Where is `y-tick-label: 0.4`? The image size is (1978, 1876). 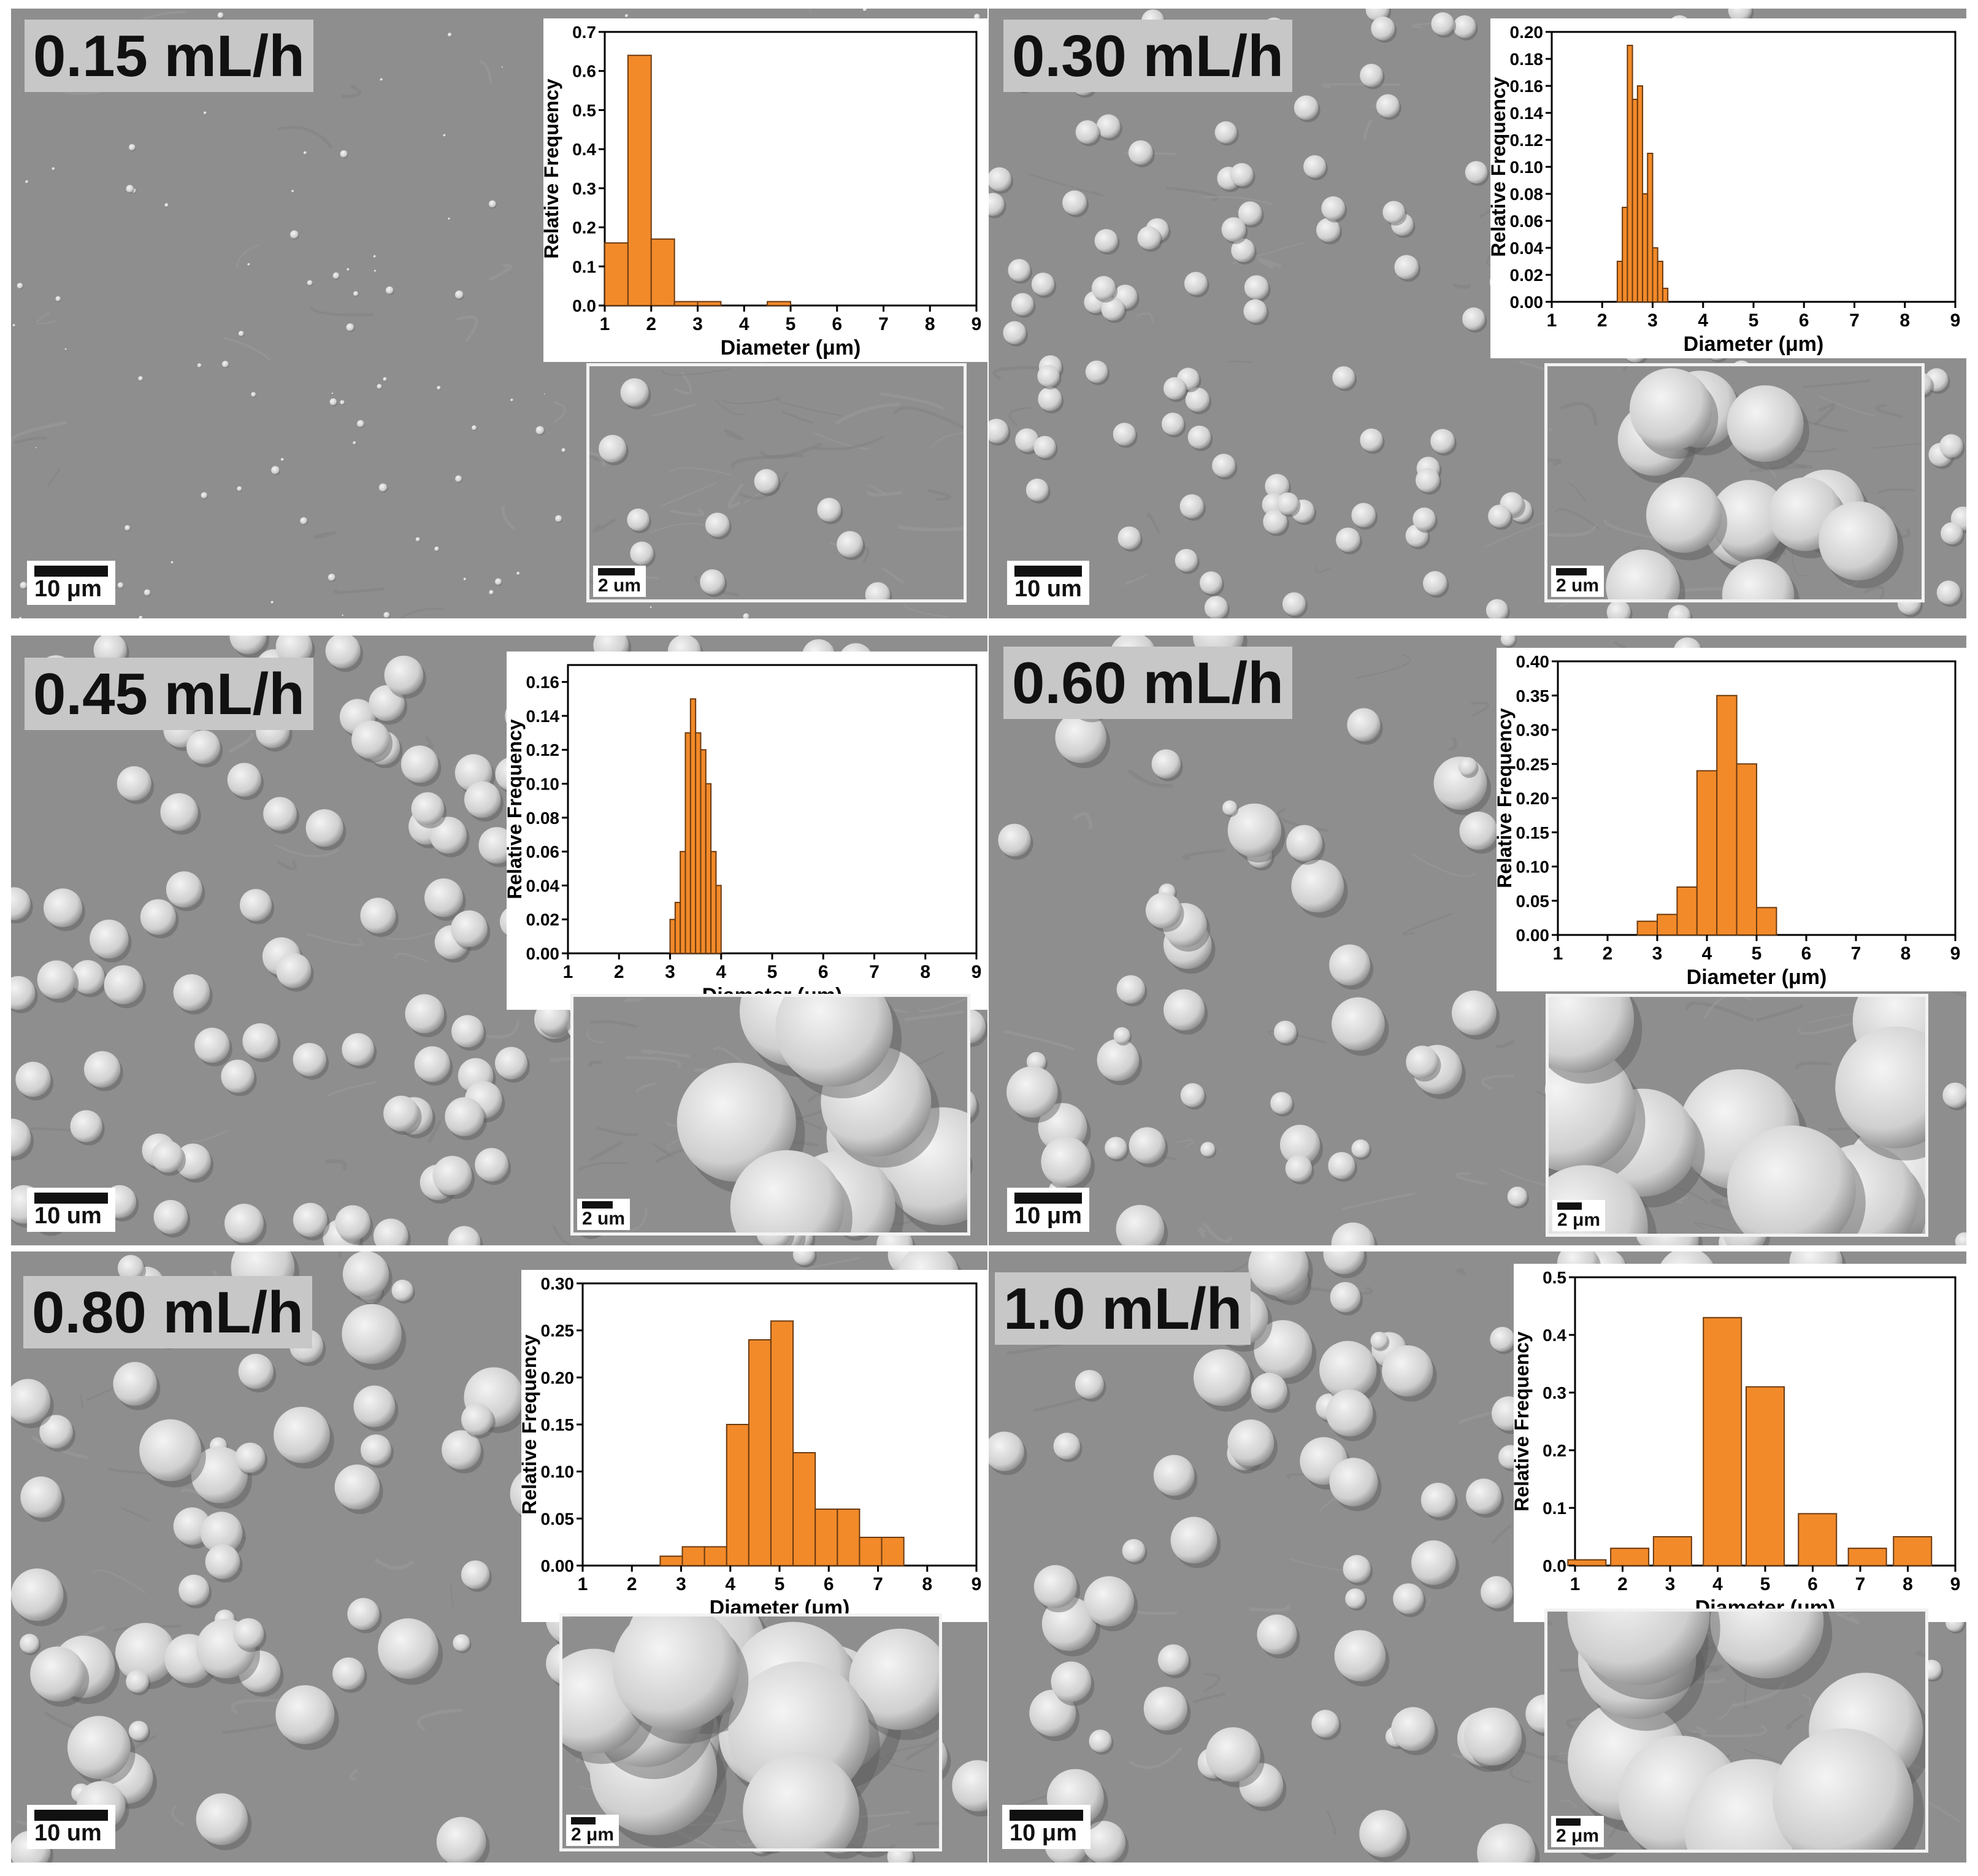
y-tick-label: 0.4 is located at coordinates (584, 150).